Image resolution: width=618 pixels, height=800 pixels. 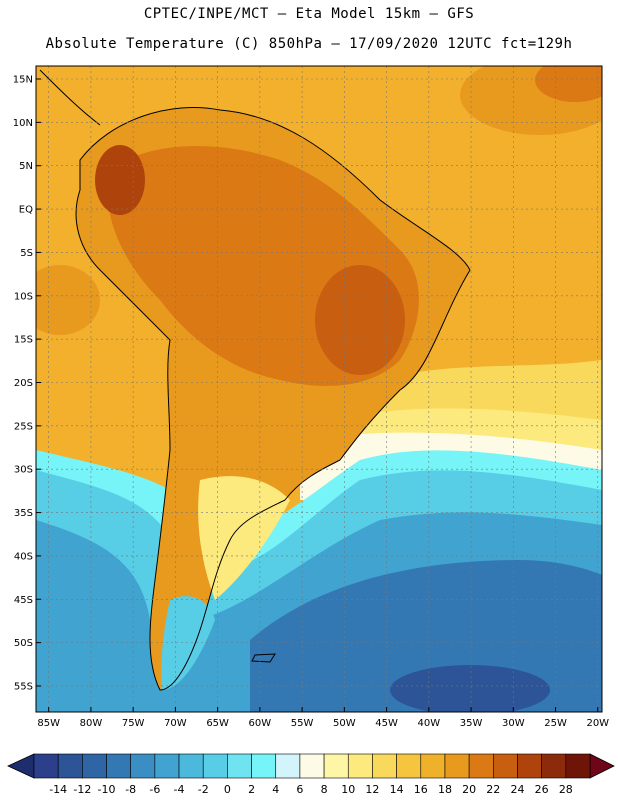 I want to click on lon-label: 30W, so click(x=513, y=723).